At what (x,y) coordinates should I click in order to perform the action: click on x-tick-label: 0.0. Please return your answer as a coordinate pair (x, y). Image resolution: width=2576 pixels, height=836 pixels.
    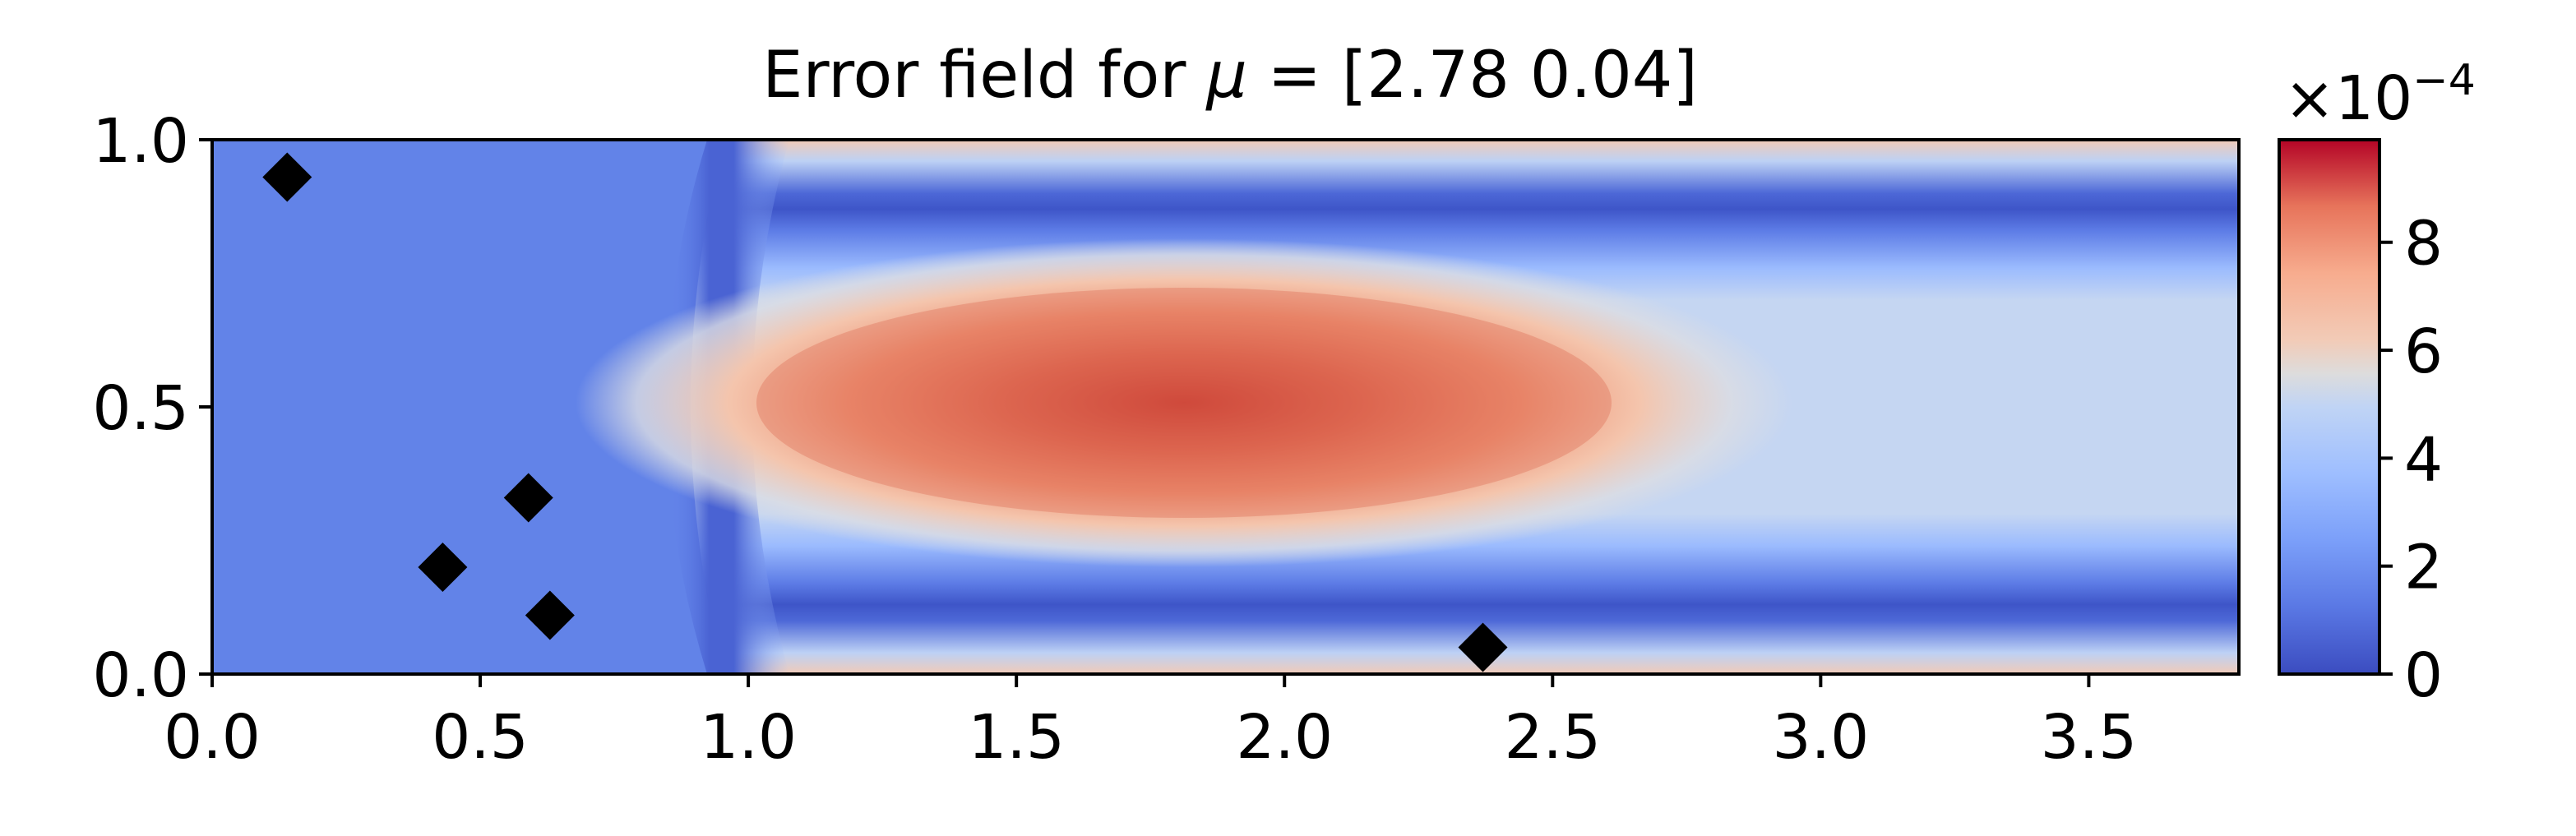
    Looking at the image, I should click on (212, 737).